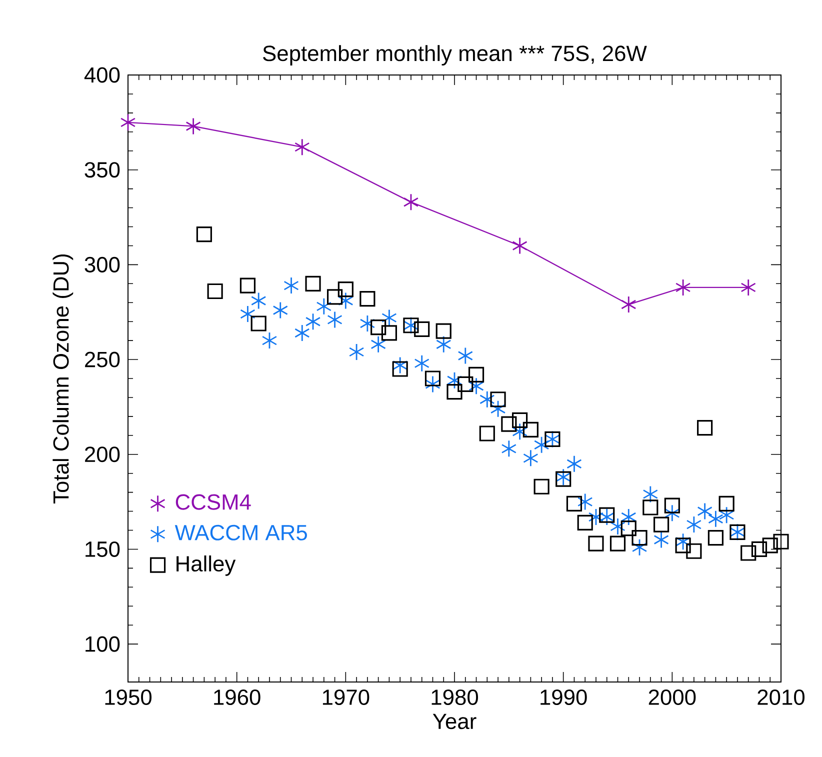 Image resolution: width=822 pixels, height=757 pixels. I want to click on x-tick-label: 2010, so click(781, 697).